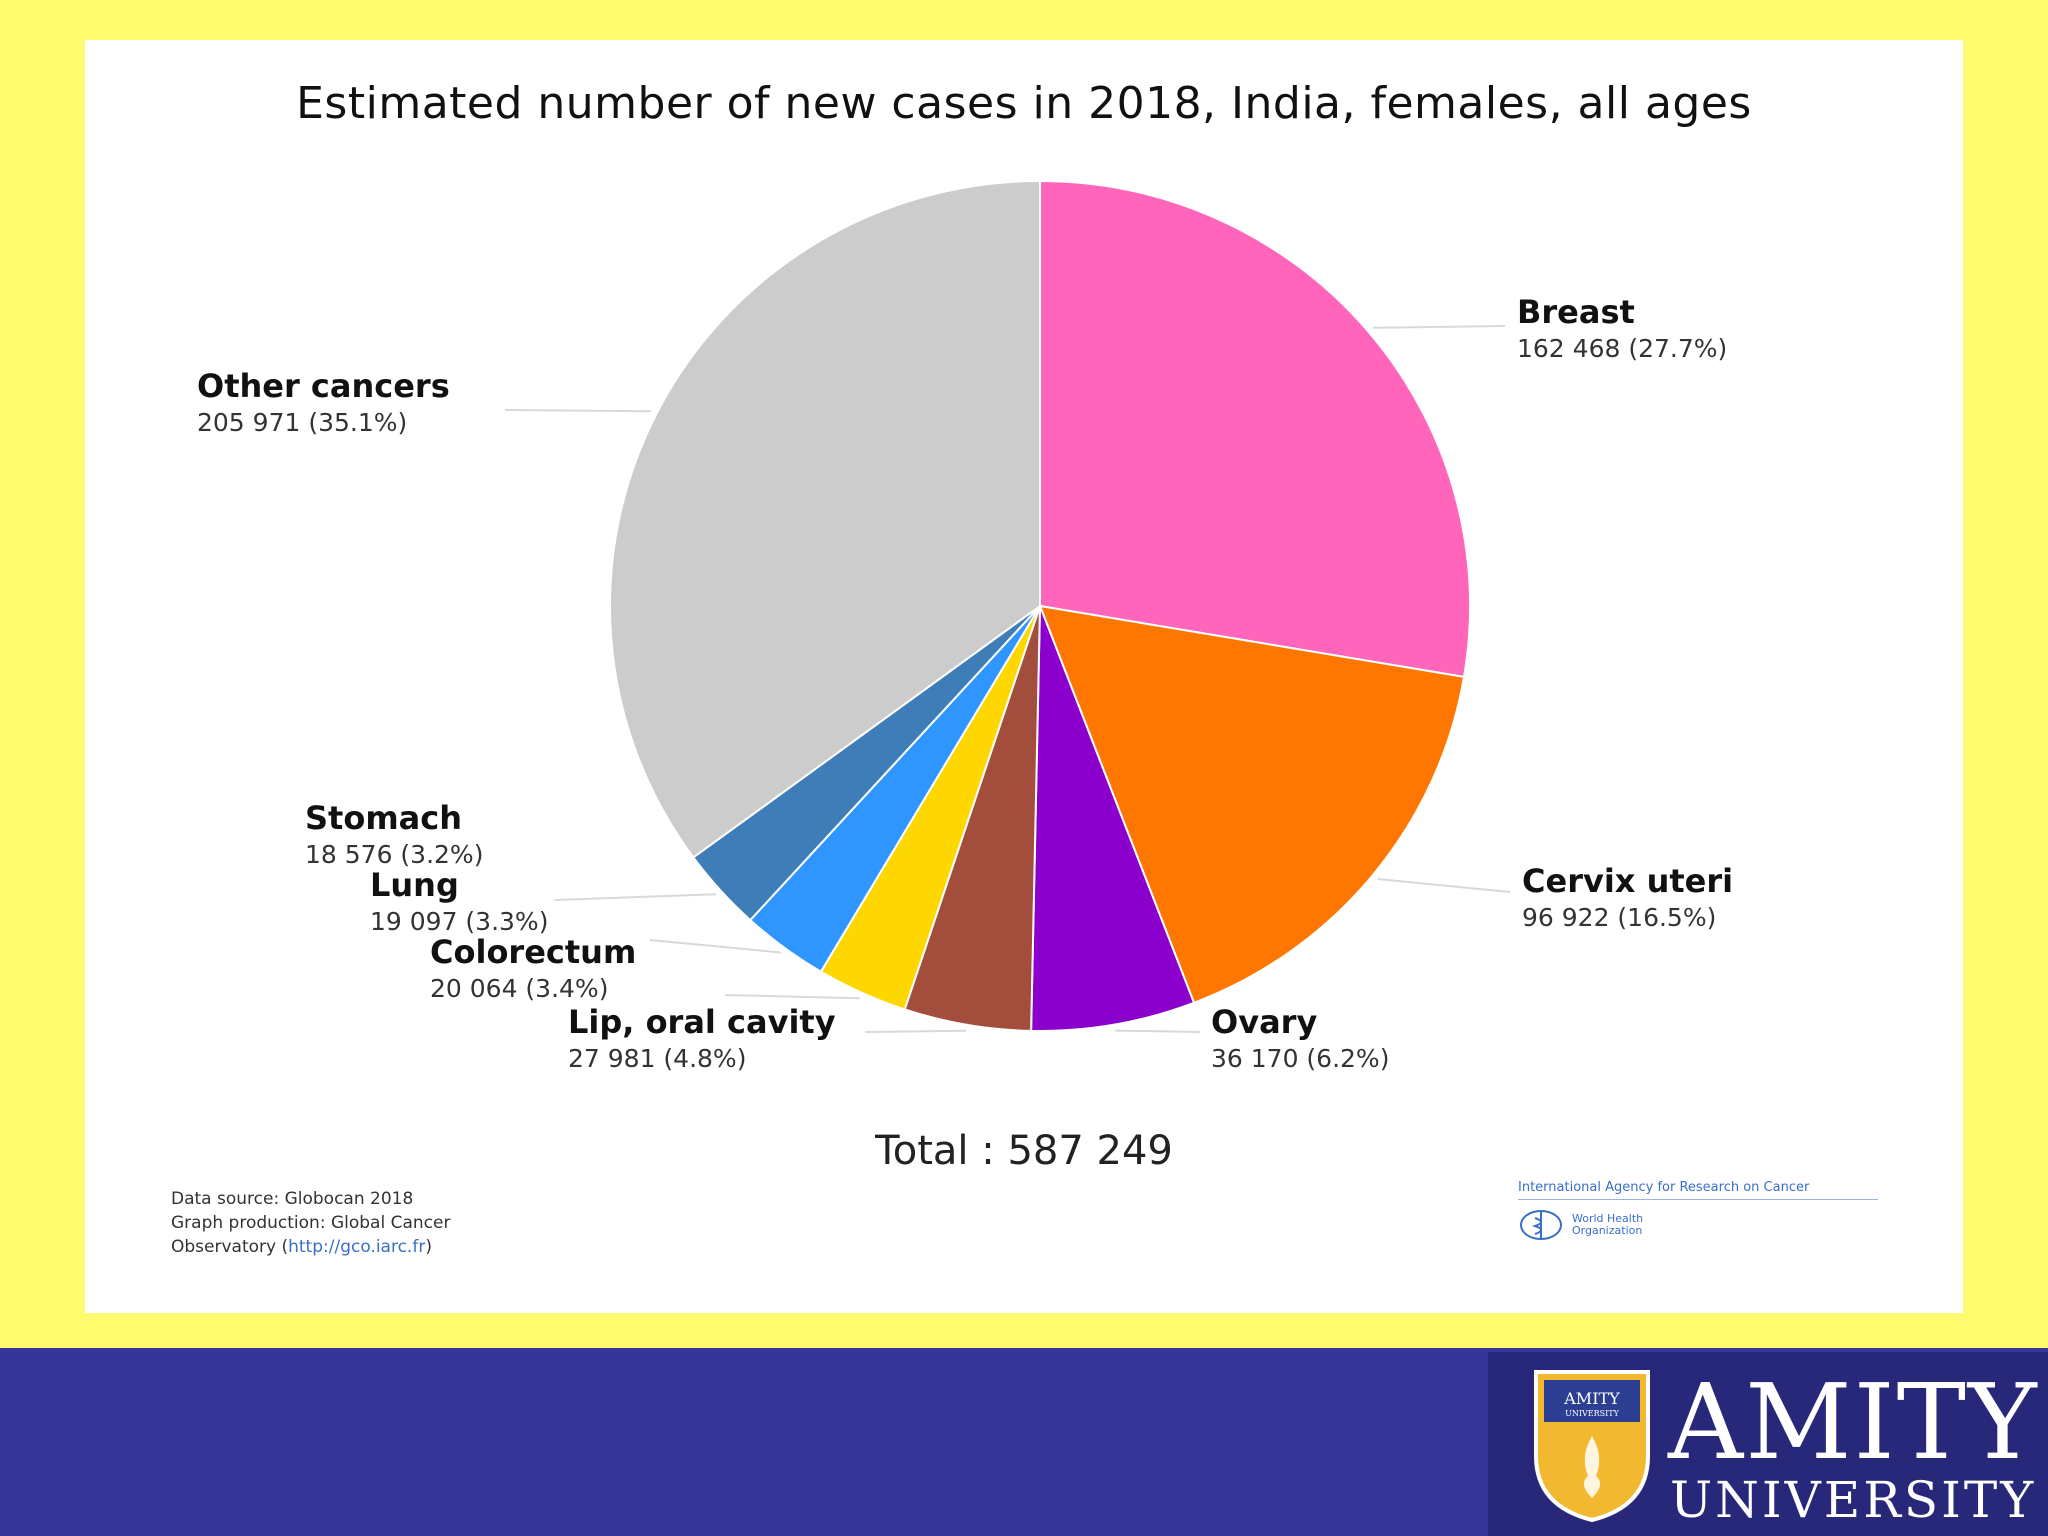 This screenshot has height=1536, width=2048. What do you see at coordinates (1591, 1398) in the screenshot?
I see `shield-text: AMITY` at bounding box center [1591, 1398].